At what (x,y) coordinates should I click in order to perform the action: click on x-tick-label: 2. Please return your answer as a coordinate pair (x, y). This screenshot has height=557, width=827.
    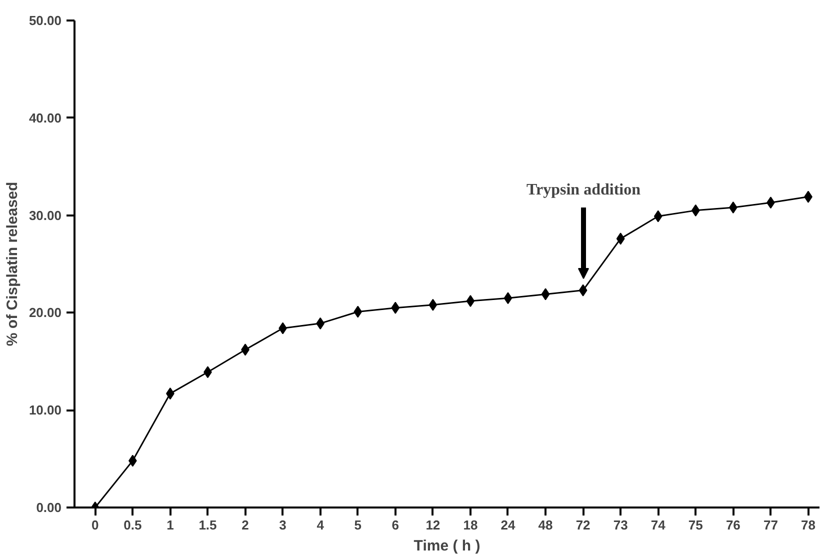
    Looking at the image, I should click on (245, 525).